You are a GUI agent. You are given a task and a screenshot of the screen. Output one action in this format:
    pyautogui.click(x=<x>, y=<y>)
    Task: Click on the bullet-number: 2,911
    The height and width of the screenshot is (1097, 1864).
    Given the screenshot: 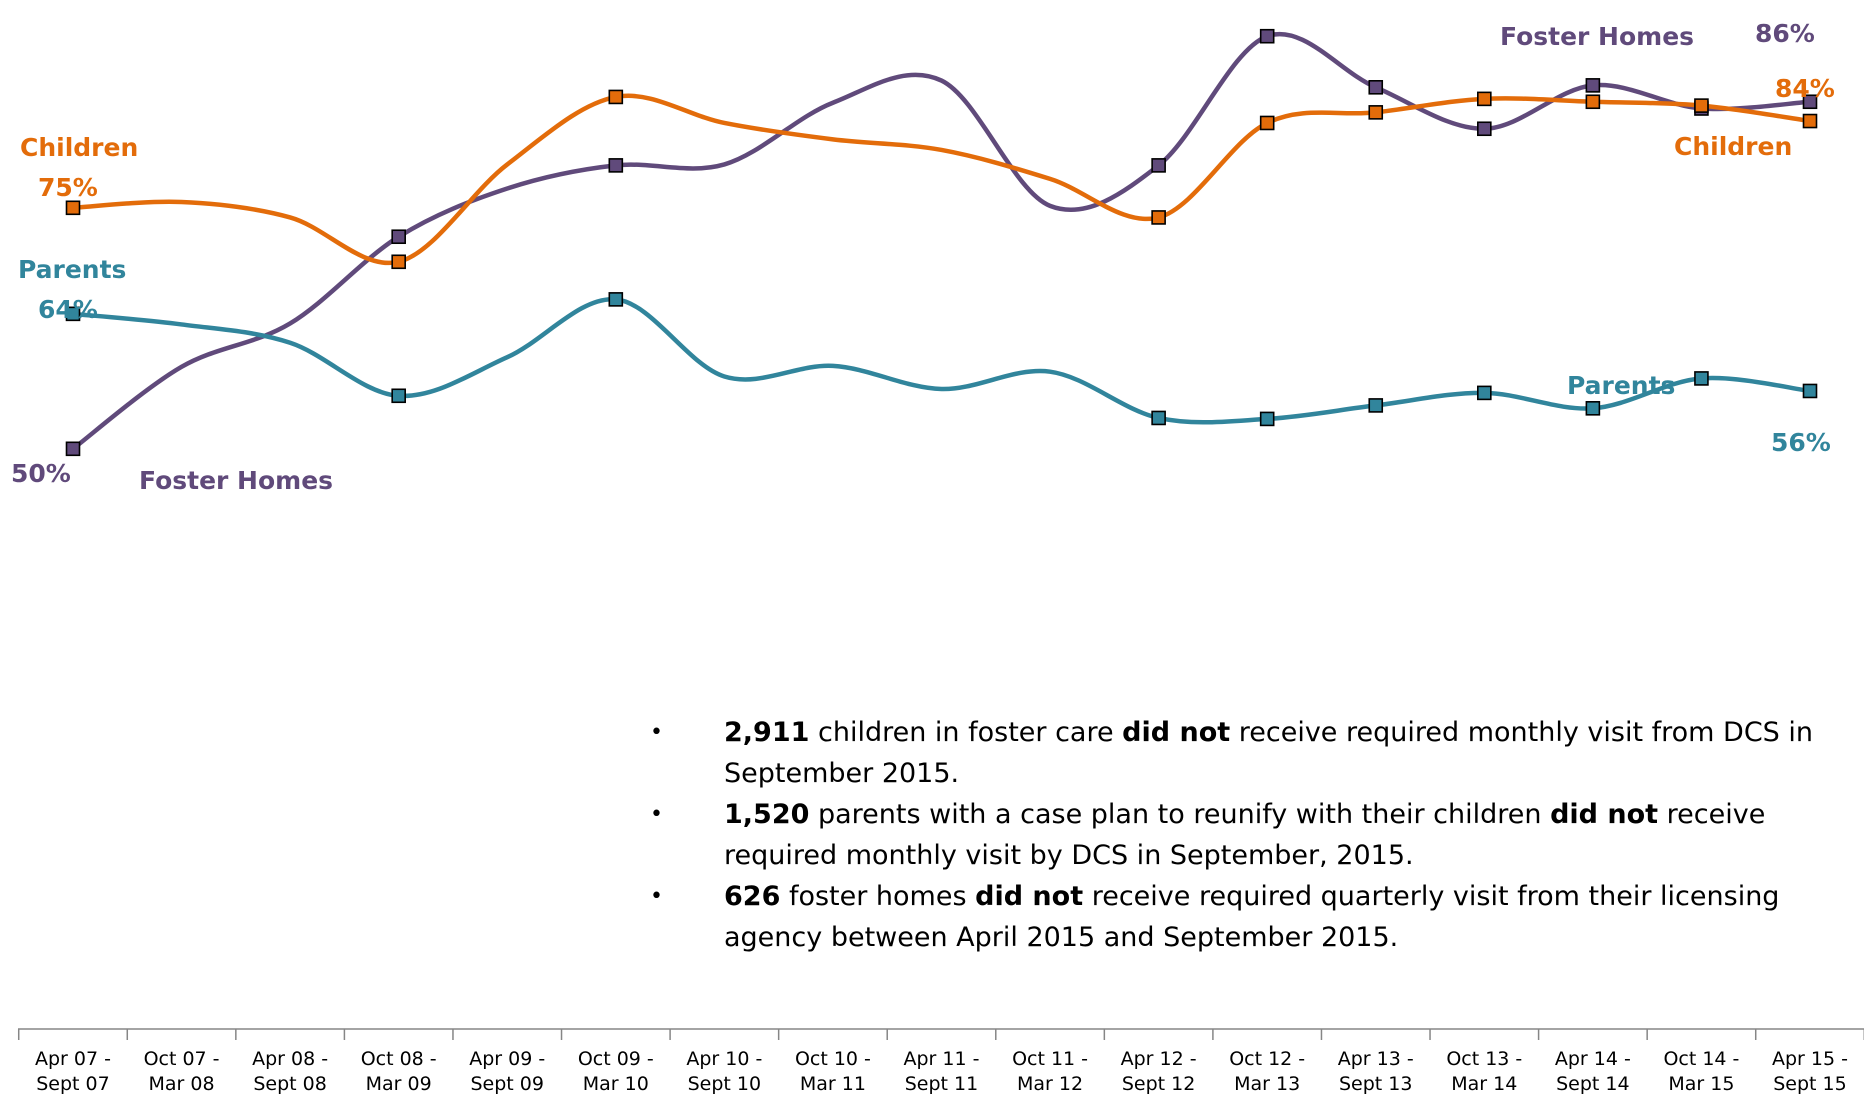 What is the action you would take?
    pyautogui.click(x=767, y=732)
    